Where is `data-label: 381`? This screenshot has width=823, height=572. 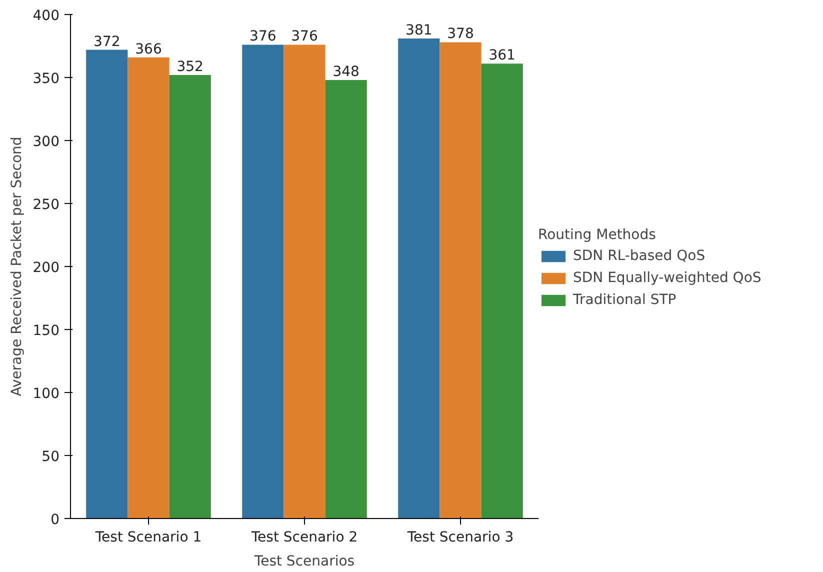 data-label: 381 is located at coordinates (419, 30).